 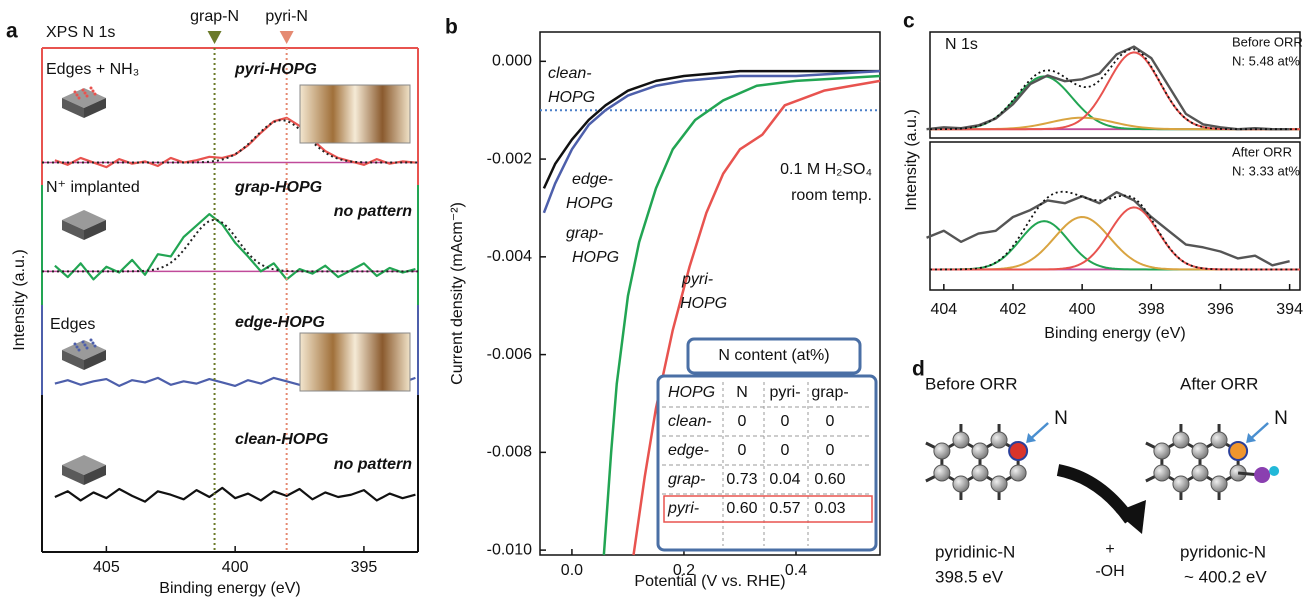 I want to click on table-cell: grap-, so click(x=686, y=479).